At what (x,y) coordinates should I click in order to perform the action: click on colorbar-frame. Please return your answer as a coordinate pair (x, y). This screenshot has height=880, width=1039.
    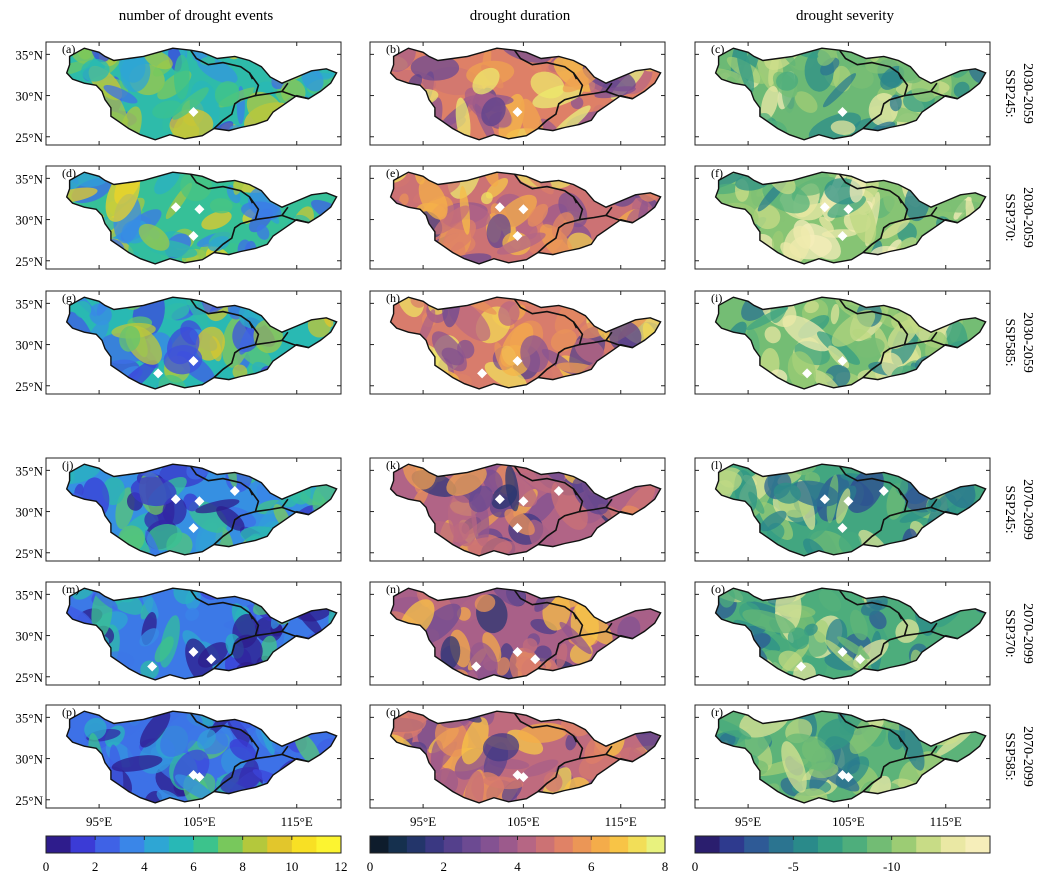
    Looking at the image, I should click on (842, 844).